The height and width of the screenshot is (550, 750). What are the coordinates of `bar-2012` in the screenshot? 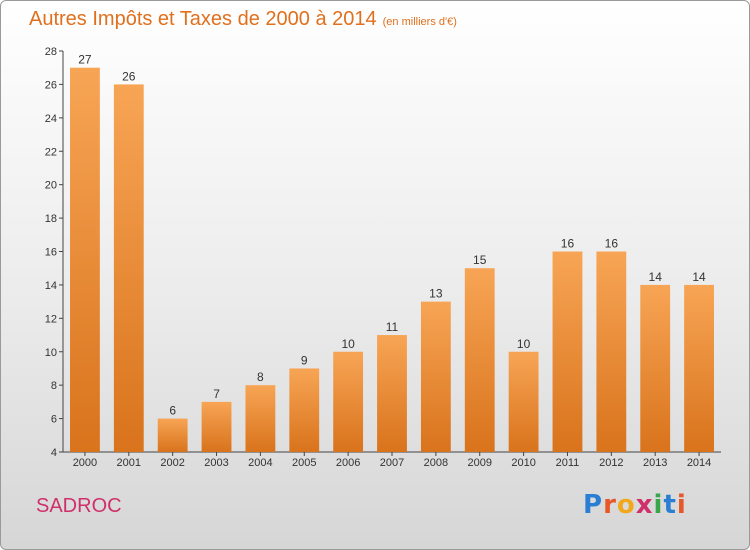 It's located at (611, 351).